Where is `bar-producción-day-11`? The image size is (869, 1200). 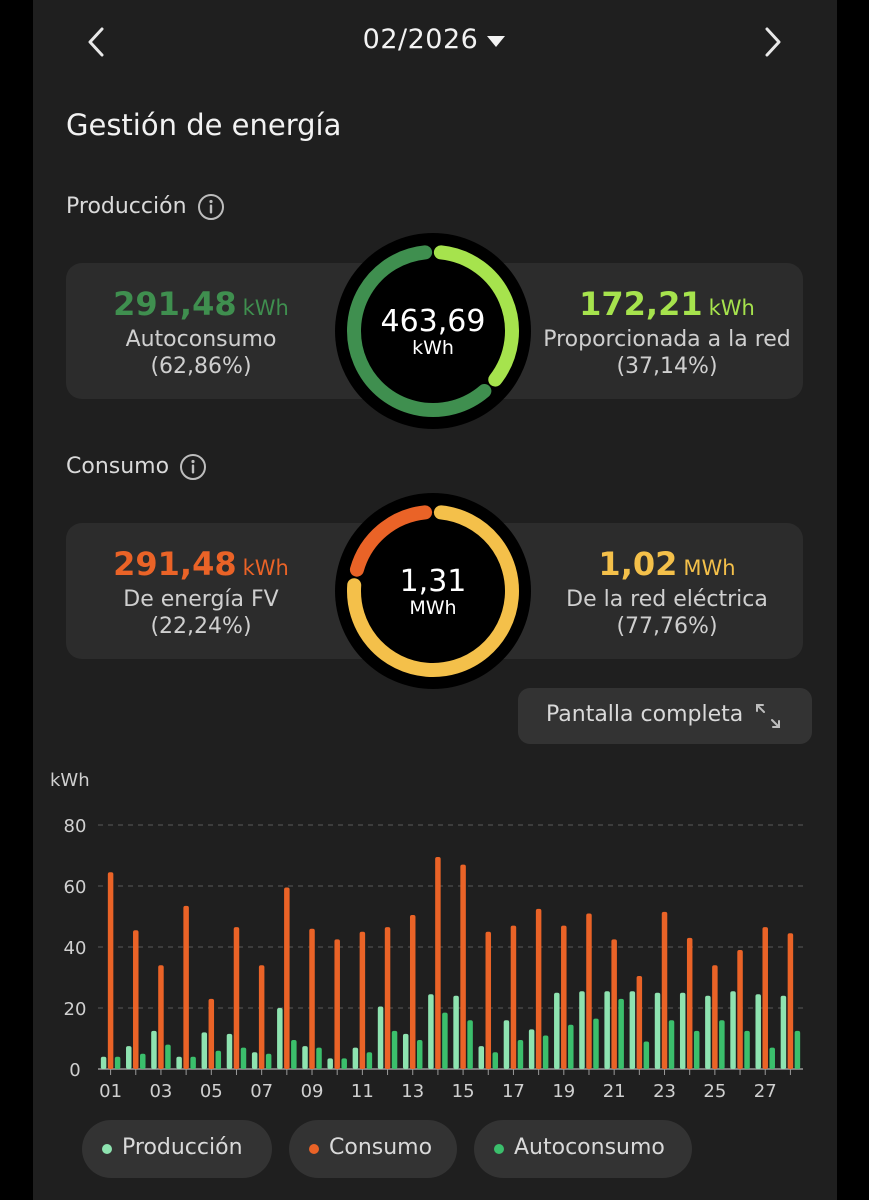
bar-producción-day-11 is located at coordinates (355, 1058).